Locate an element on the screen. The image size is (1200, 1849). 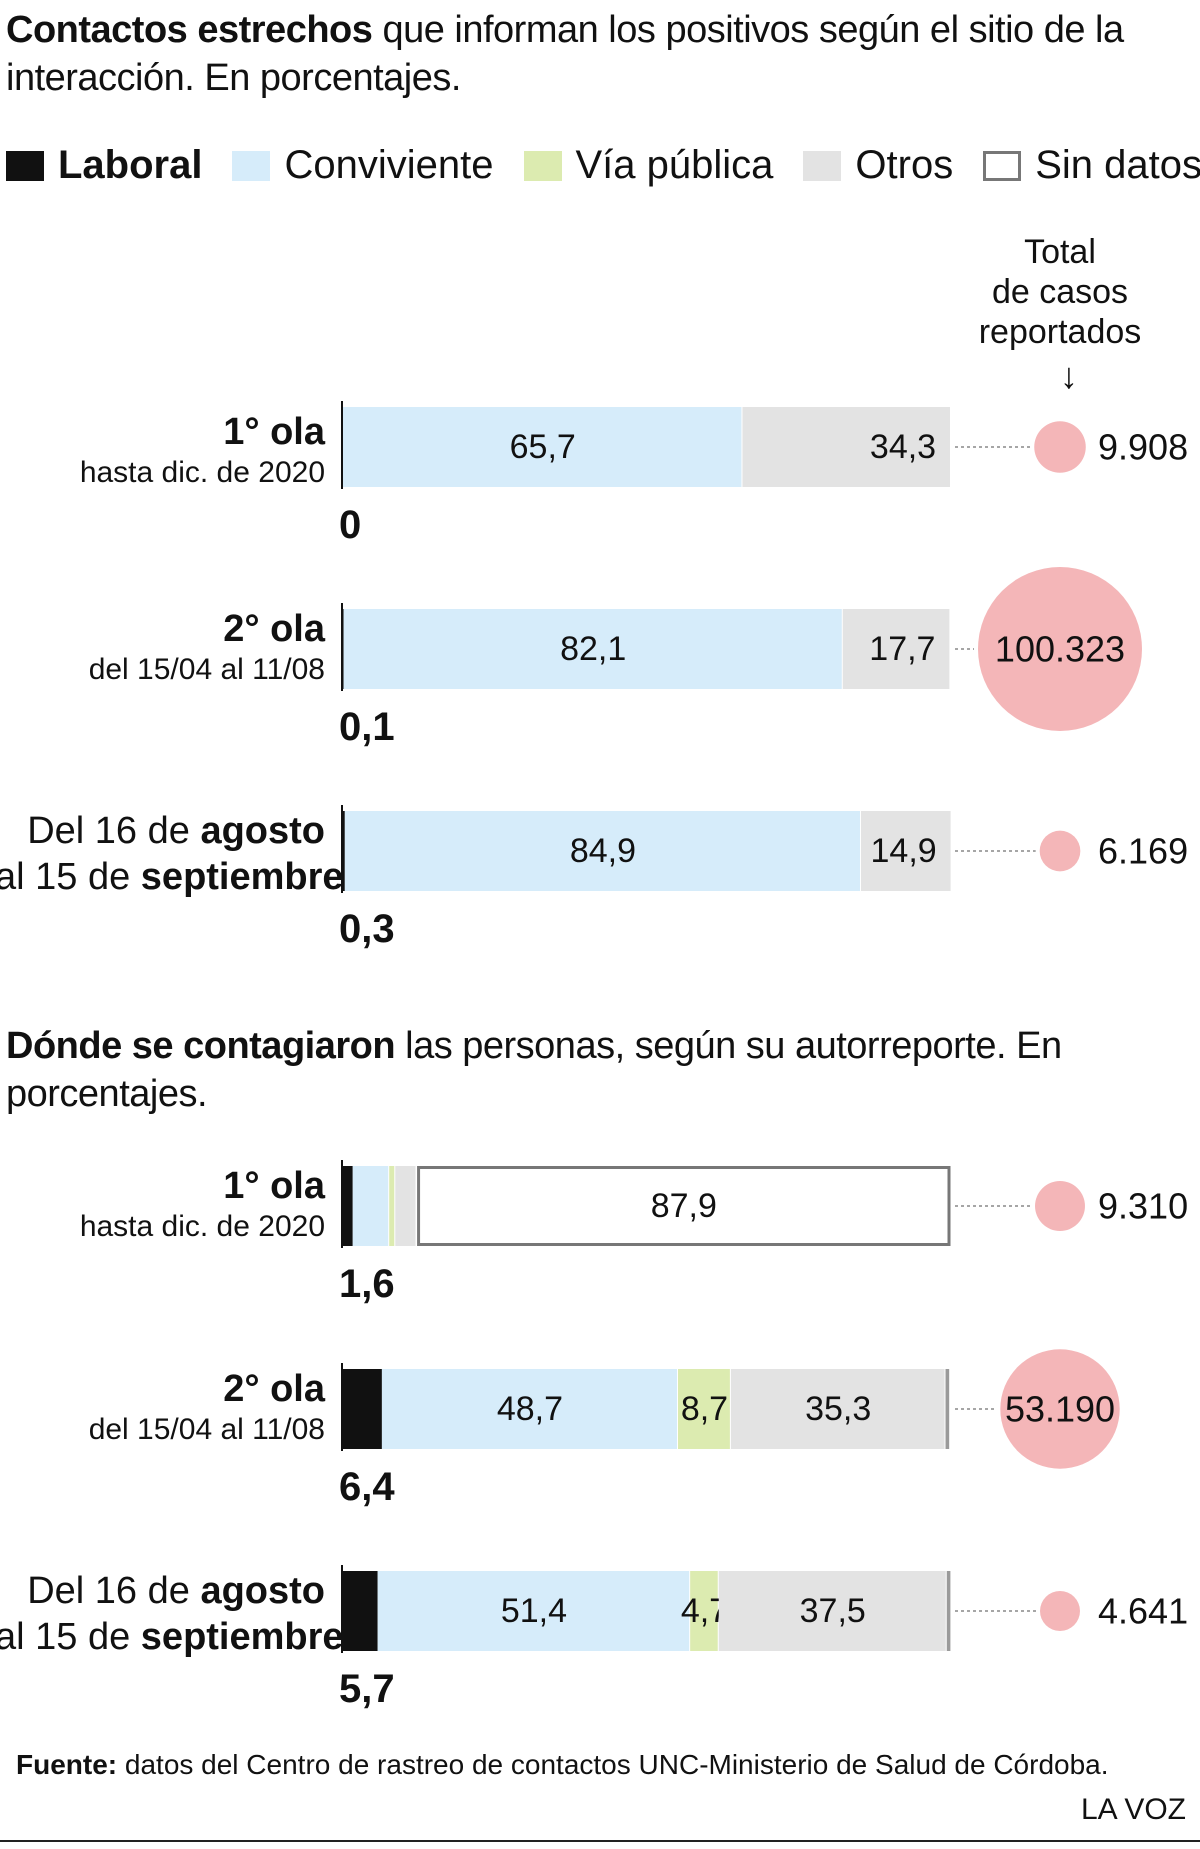
bar-value-label: 35,3 is located at coordinates (838, 1409).